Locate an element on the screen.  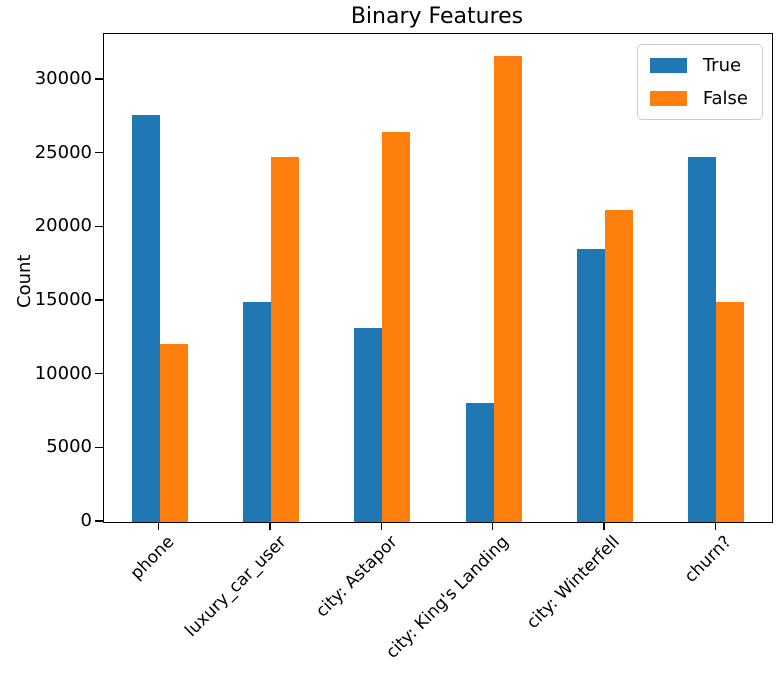
y-tick-label: 20000 is located at coordinates (63, 226).